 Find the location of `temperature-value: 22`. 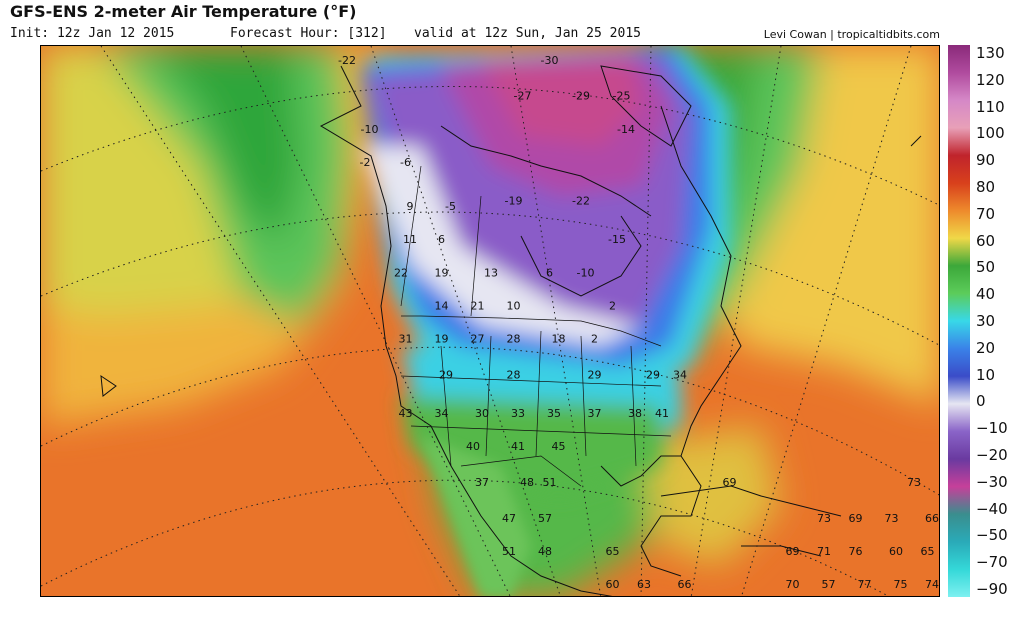

temperature-value: 22 is located at coordinates (401, 272).